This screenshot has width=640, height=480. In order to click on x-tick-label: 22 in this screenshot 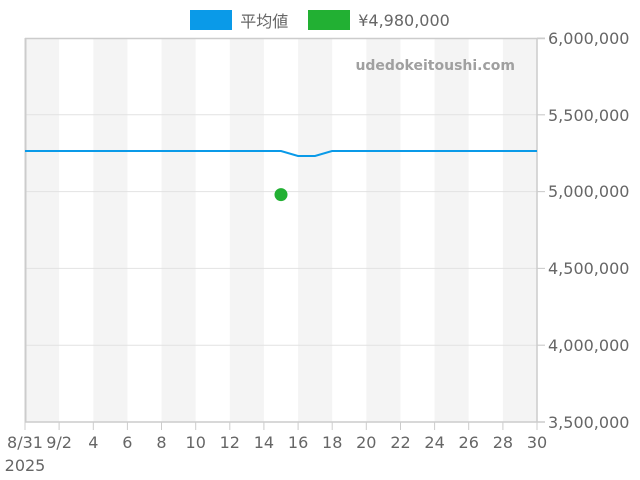, I will do `click(400, 442)`.